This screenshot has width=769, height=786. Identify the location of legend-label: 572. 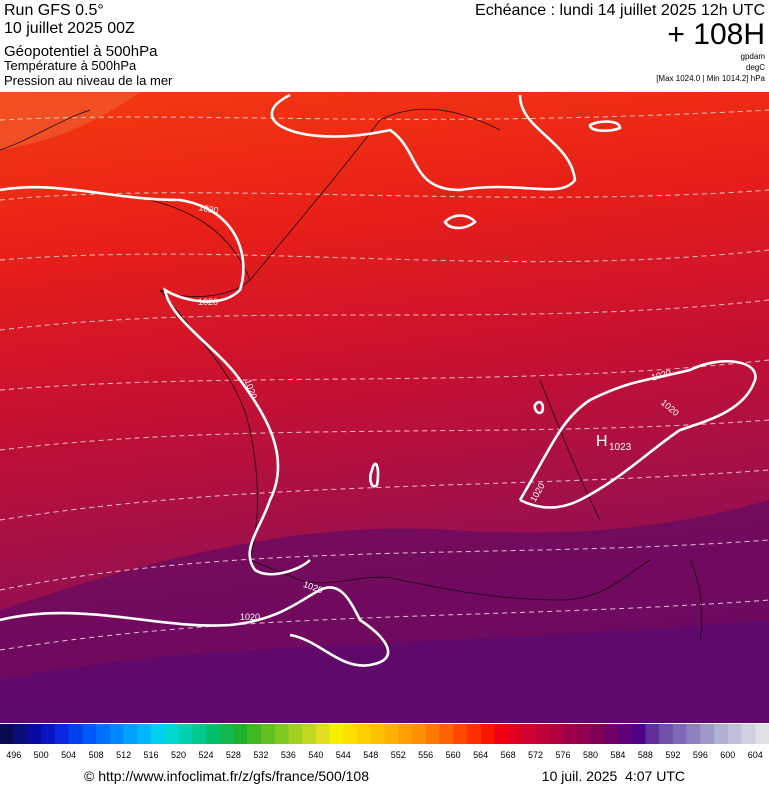
(535, 755).